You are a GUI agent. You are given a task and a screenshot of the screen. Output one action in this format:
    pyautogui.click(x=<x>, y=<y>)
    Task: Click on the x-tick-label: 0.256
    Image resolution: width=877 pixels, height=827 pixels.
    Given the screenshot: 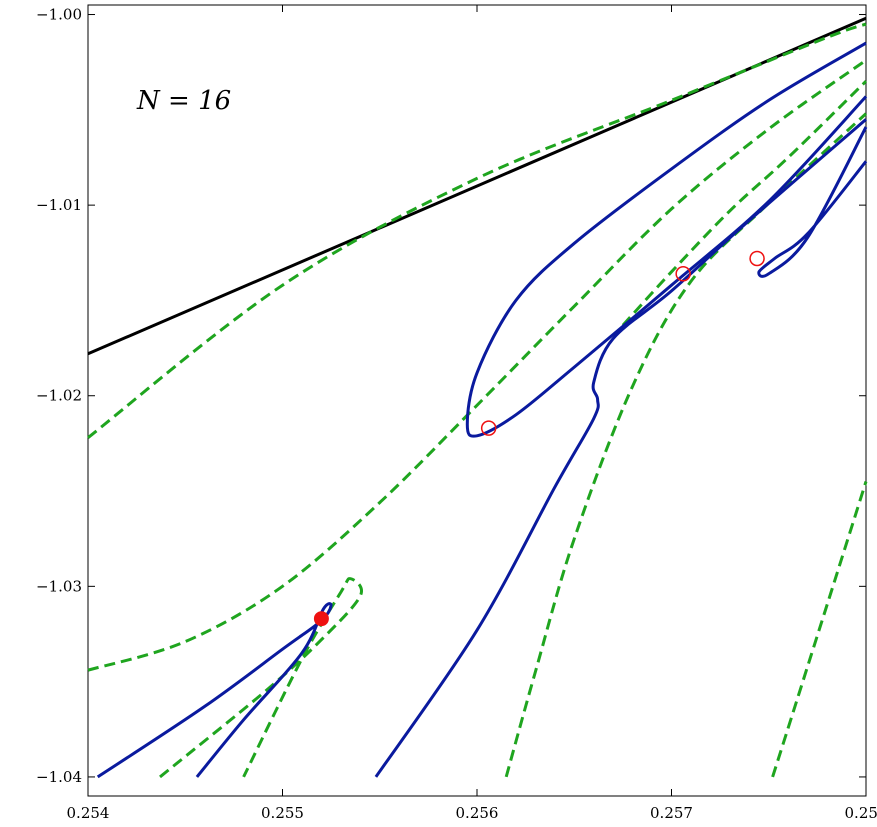 What is the action you would take?
    pyautogui.click(x=477, y=813)
    